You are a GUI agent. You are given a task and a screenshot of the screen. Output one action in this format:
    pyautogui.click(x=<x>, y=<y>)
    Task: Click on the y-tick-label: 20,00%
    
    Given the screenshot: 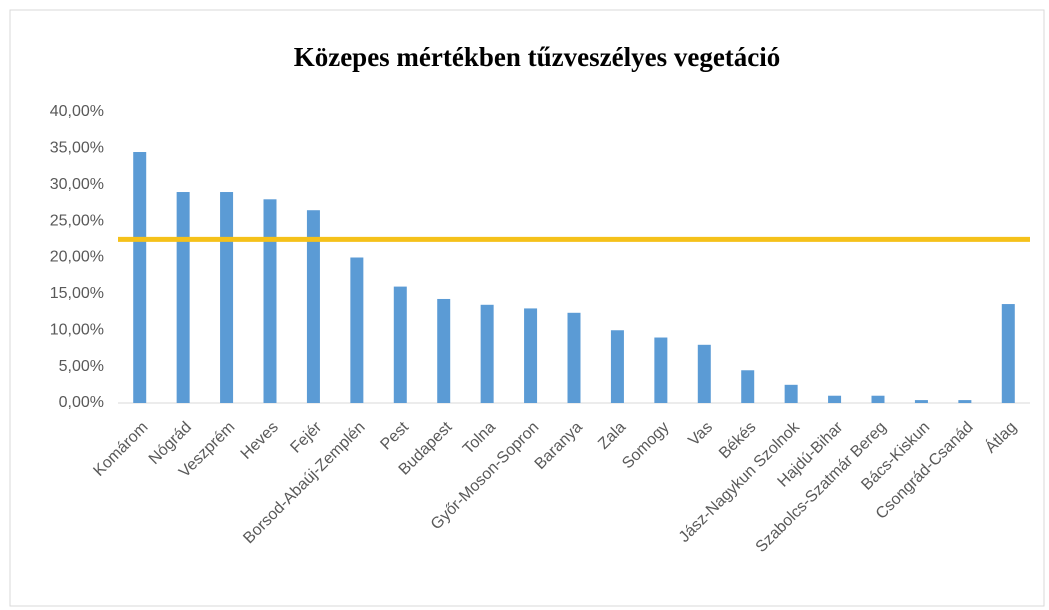 What is the action you would take?
    pyautogui.click(x=77, y=257)
    